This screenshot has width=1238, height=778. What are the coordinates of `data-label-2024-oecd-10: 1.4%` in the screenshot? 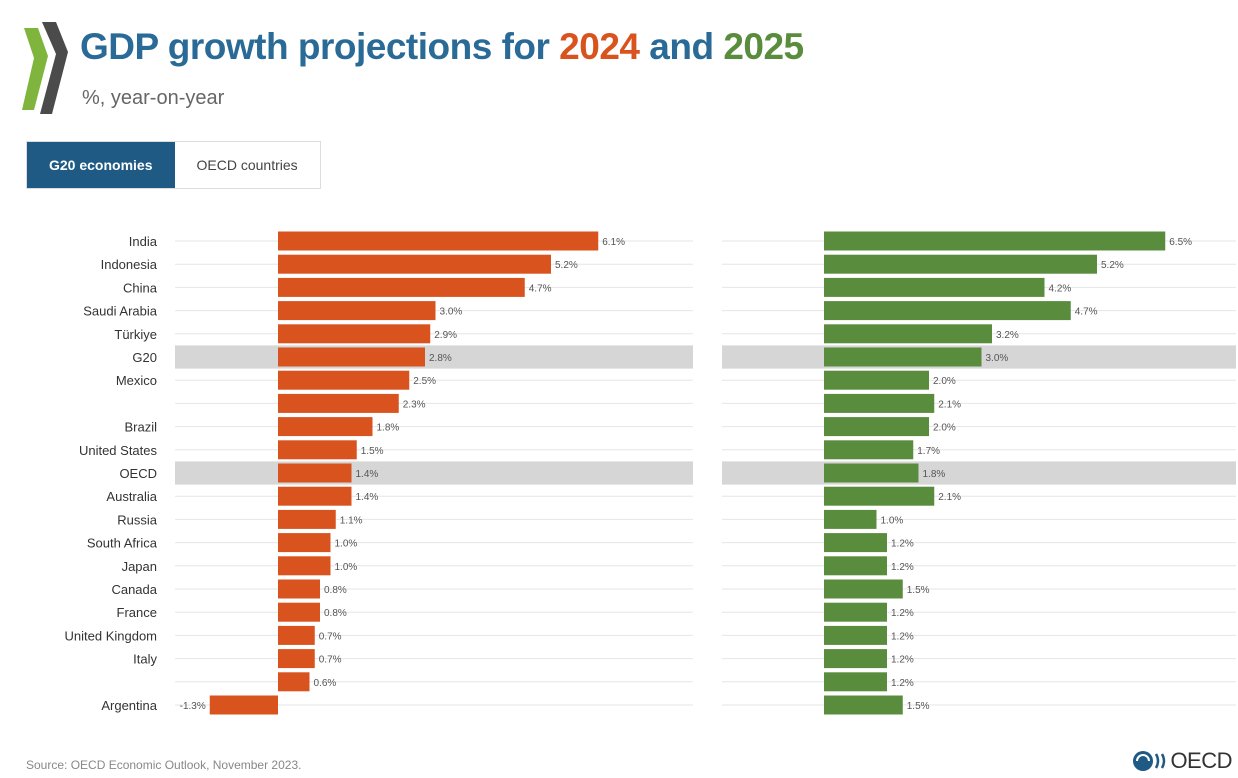 It's located at (367, 474).